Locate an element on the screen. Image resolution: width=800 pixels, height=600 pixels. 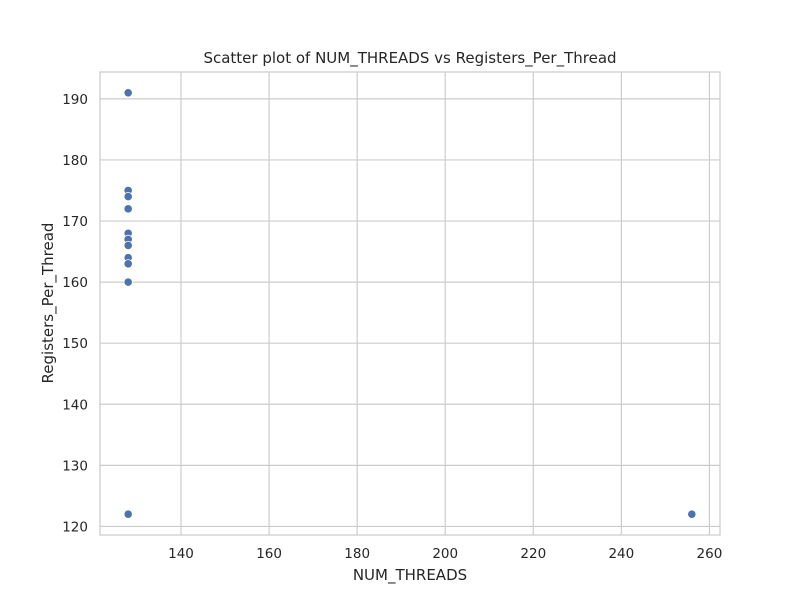
y-tick-label: 160 is located at coordinates (75, 283).